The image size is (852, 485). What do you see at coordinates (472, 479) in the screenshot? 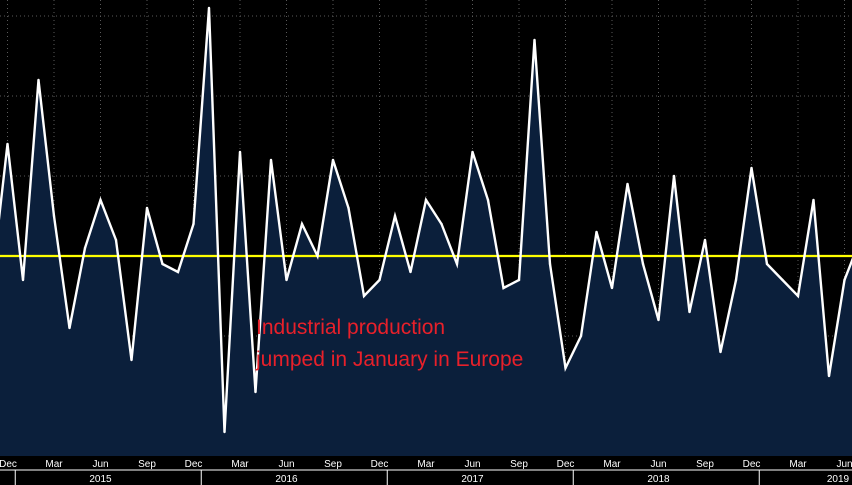
I see `x-year-label: 2017` at bounding box center [472, 479].